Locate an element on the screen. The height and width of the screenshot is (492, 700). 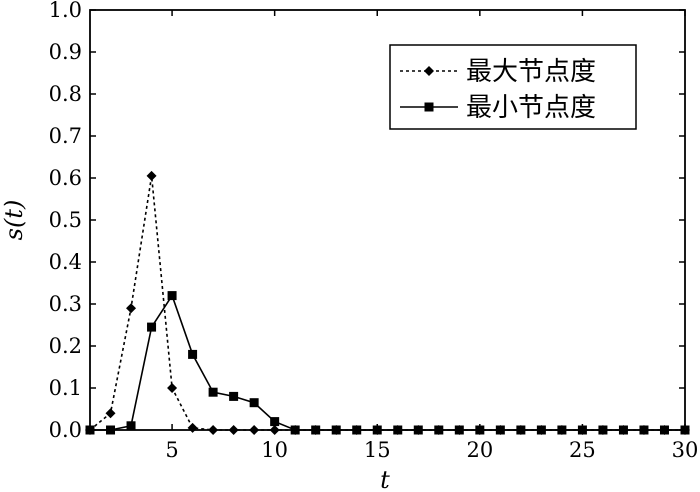
y-tick-label: 0.4 is located at coordinates (65, 262).